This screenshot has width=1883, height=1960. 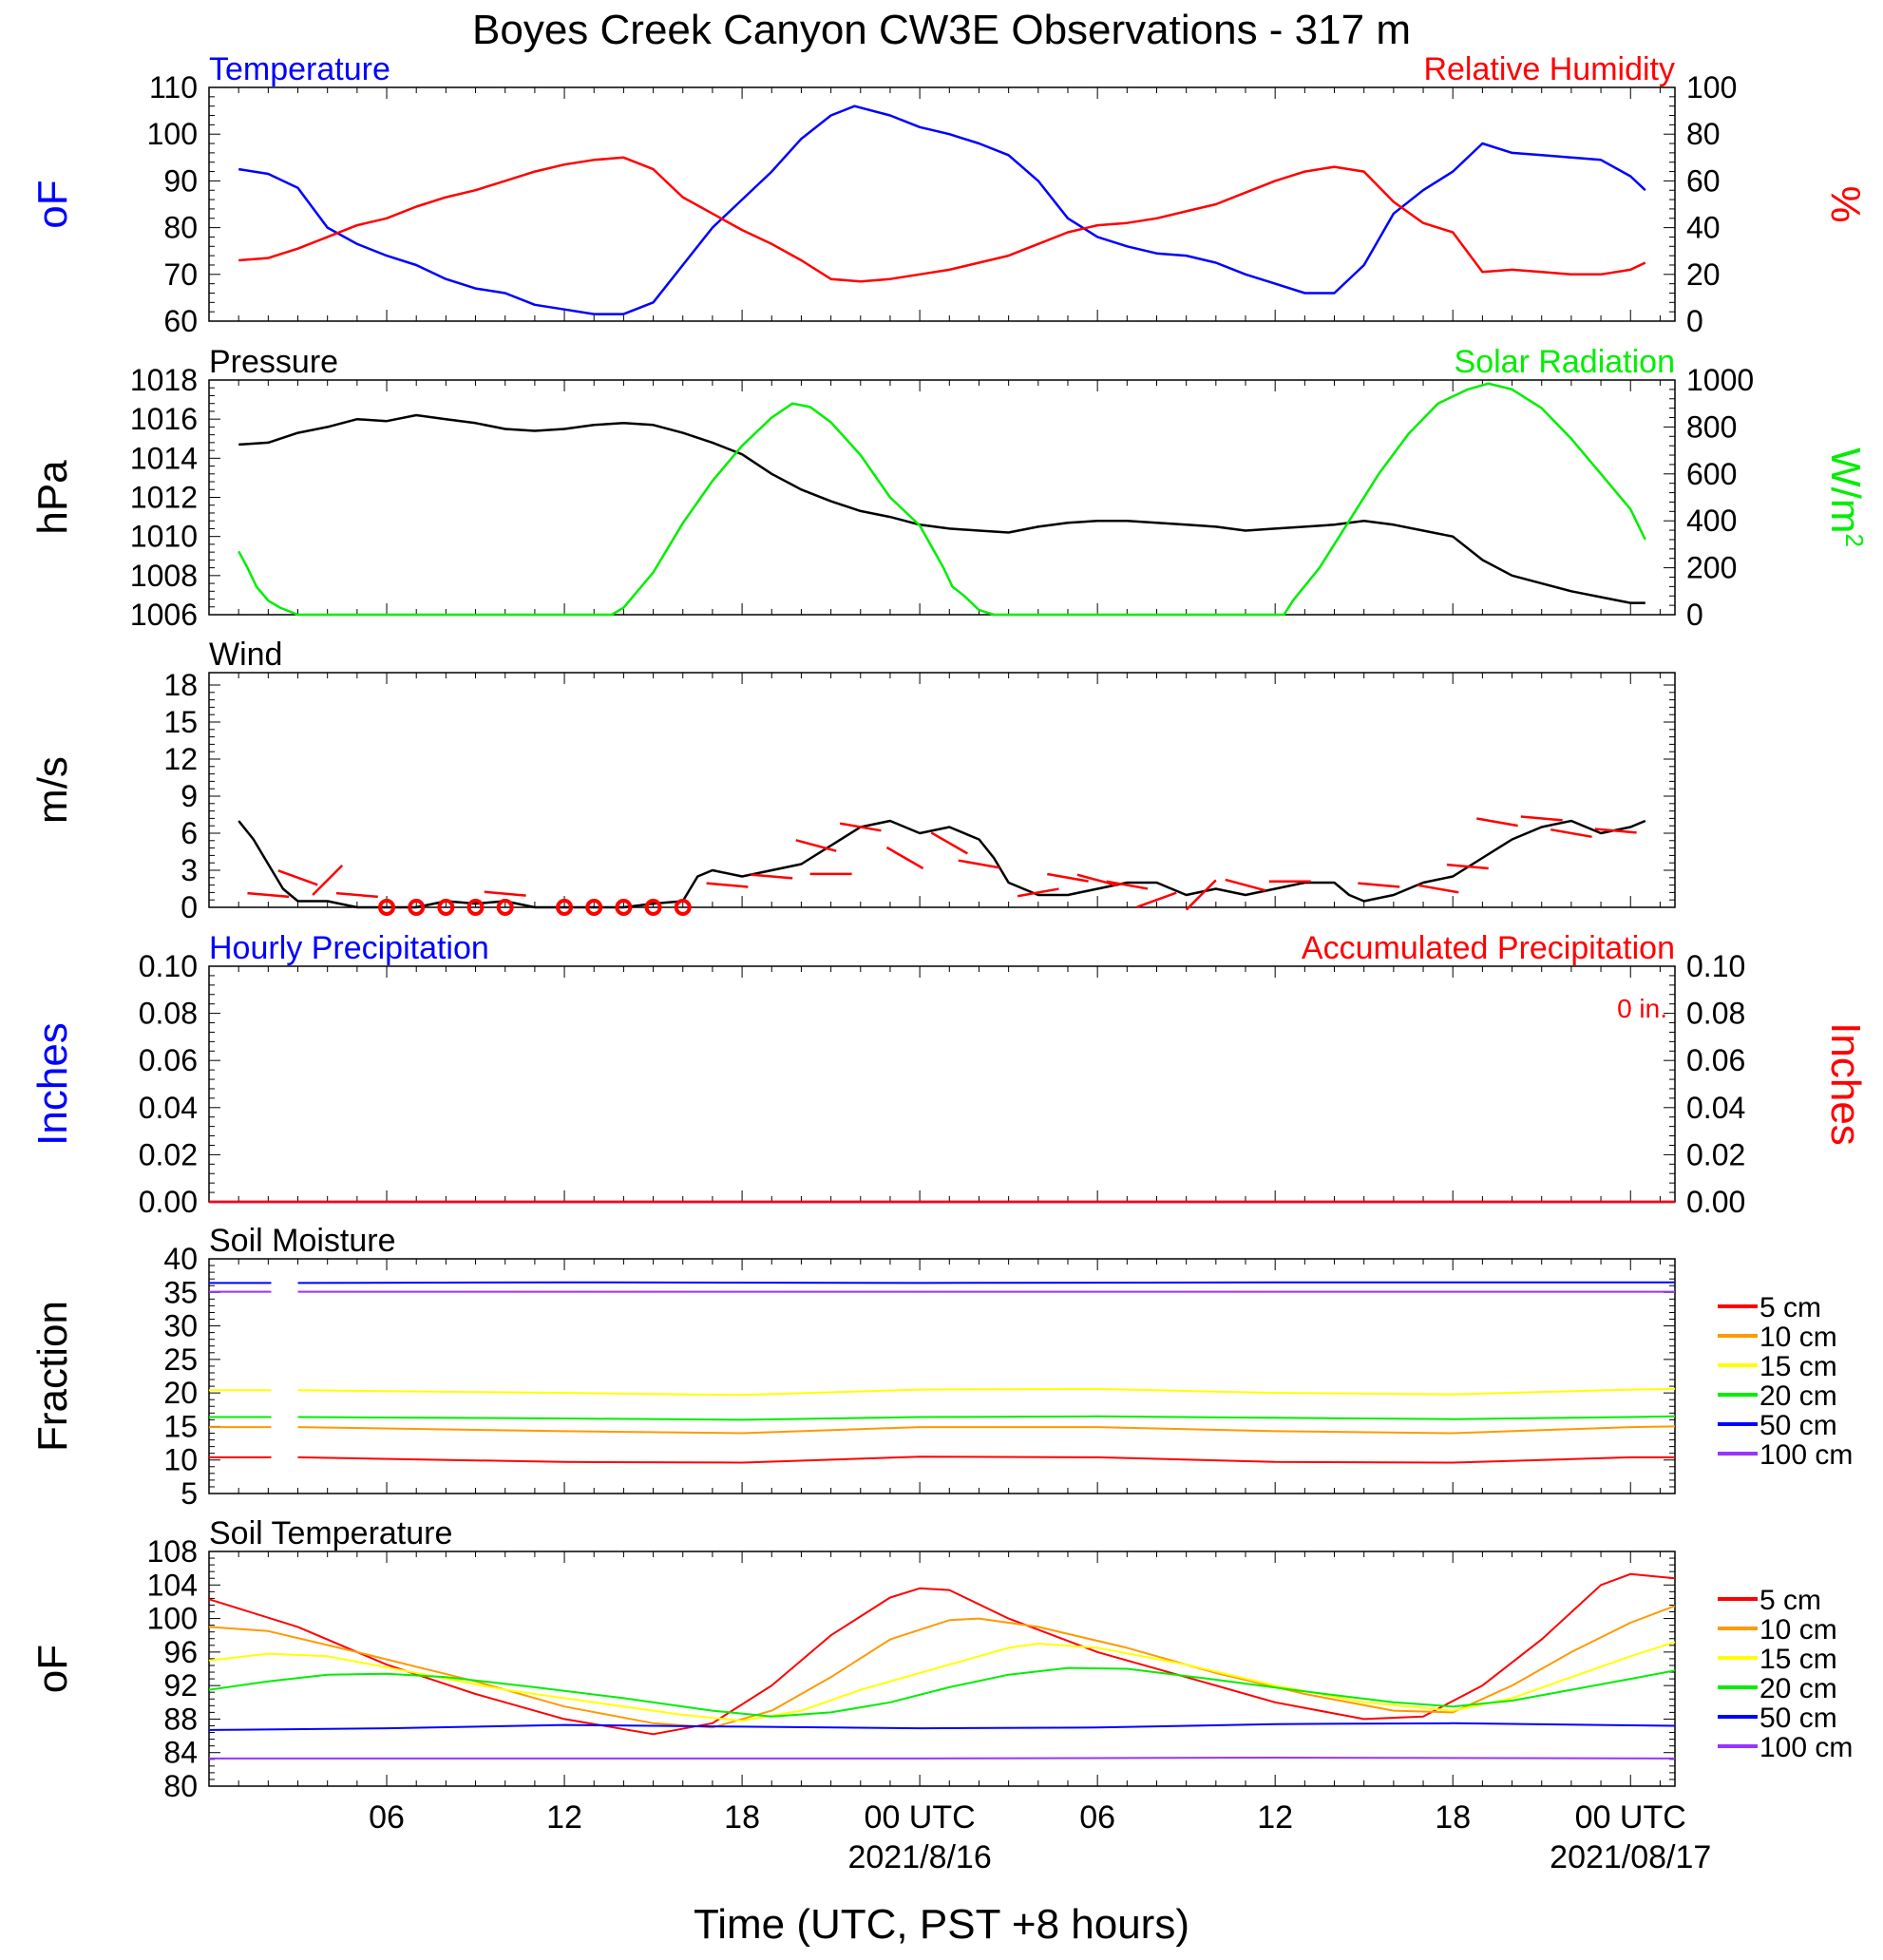 What do you see at coordinates (1453, 1817) in the screenshot?
I see `x-tick-label: 18` at bounding box center [1453, 1817].